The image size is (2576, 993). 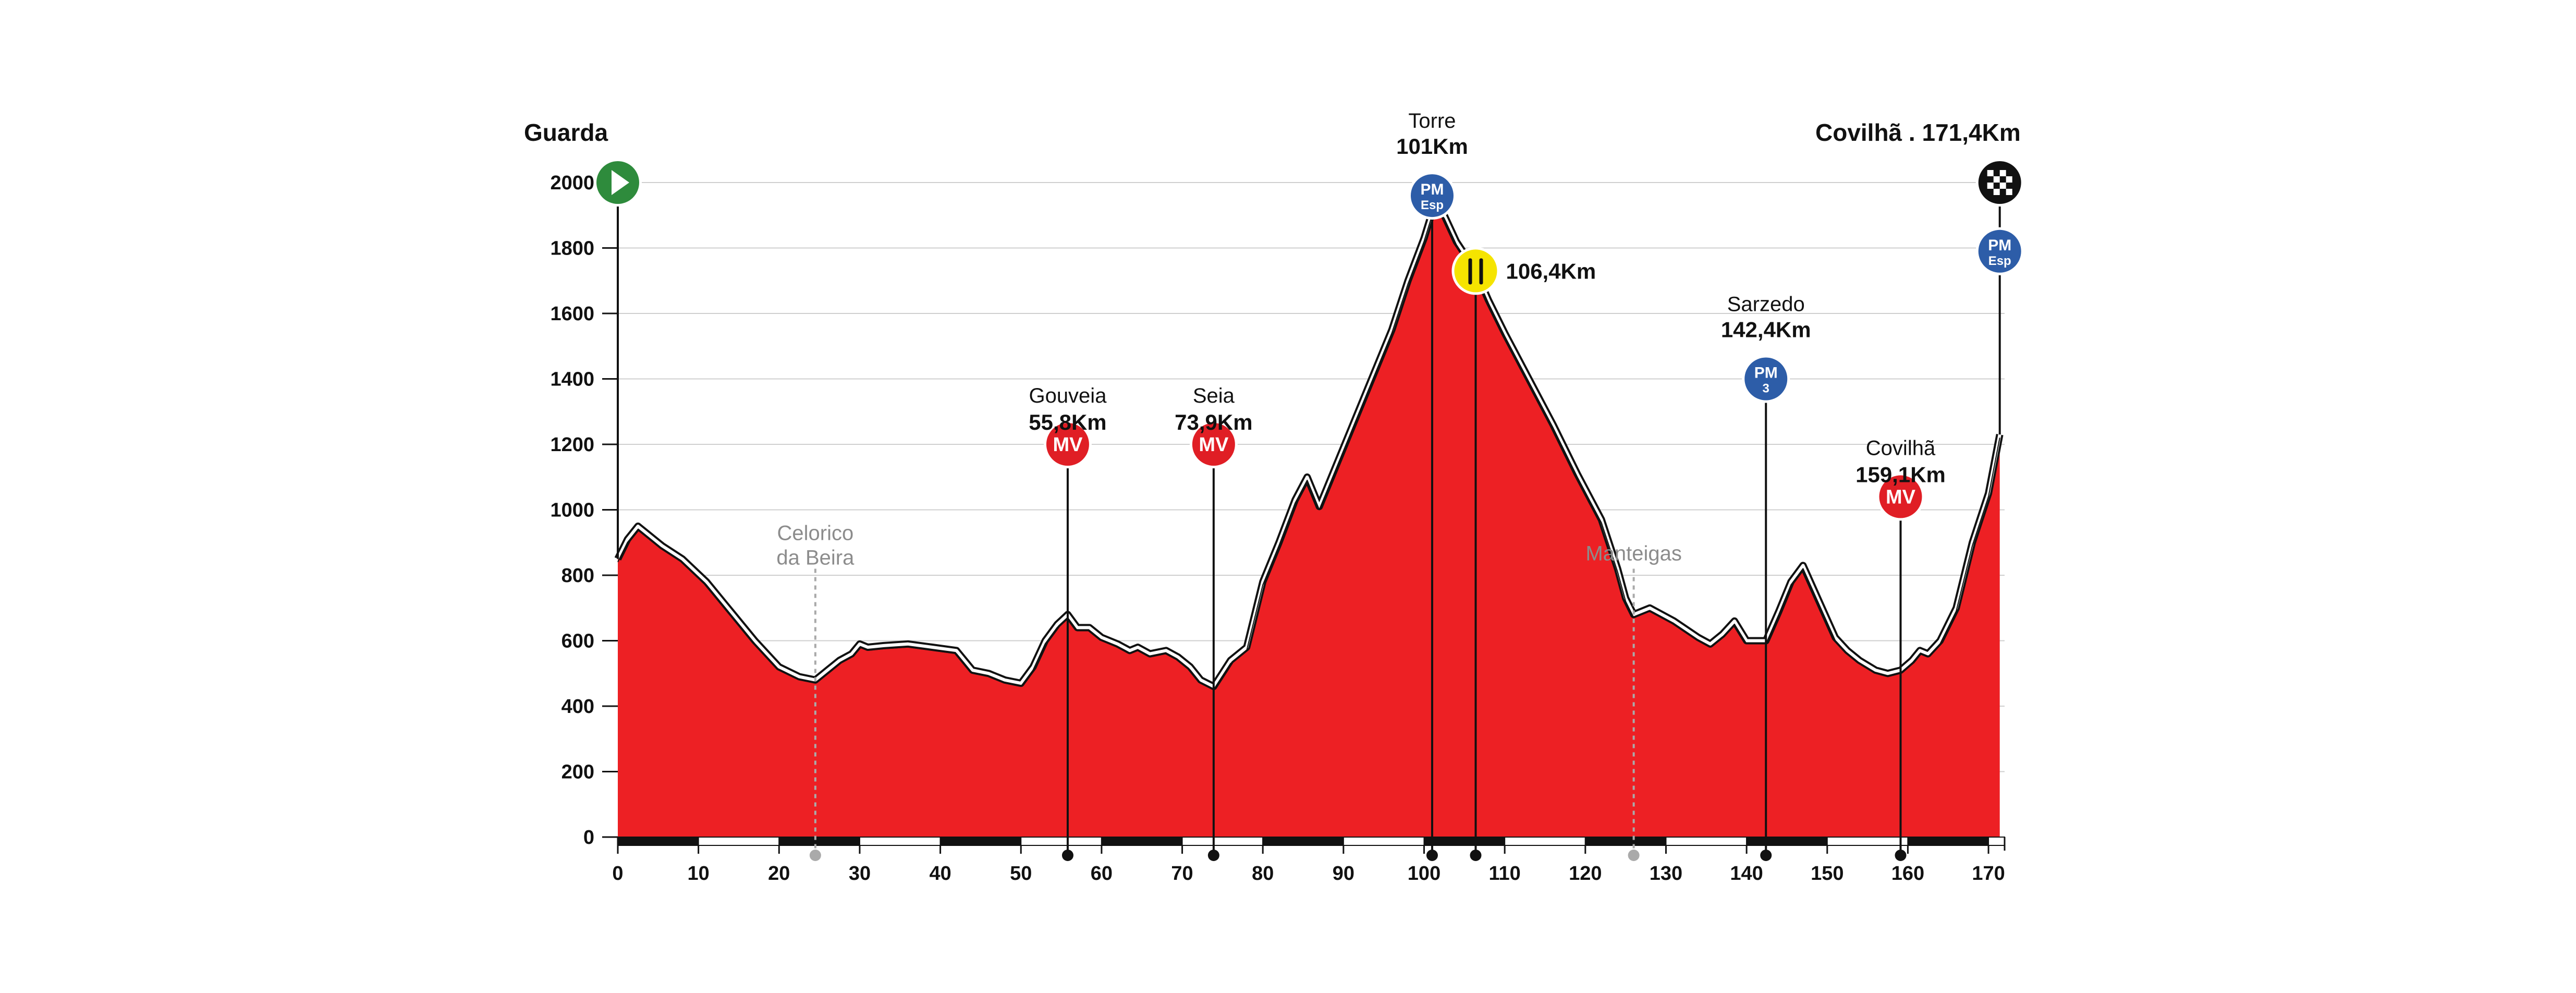 What do you see at coordinates (1213, 422) in the screenshot?
I see `place-km: 73,9Km` at bounding box center [1213, 422].